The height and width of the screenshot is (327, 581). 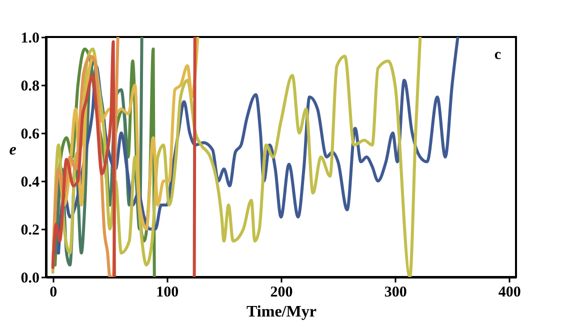 What do you see at coordinates (30, 134) in the screenshot?
I see `y-tick-label: 0.6` at bounding box center [30, 134].